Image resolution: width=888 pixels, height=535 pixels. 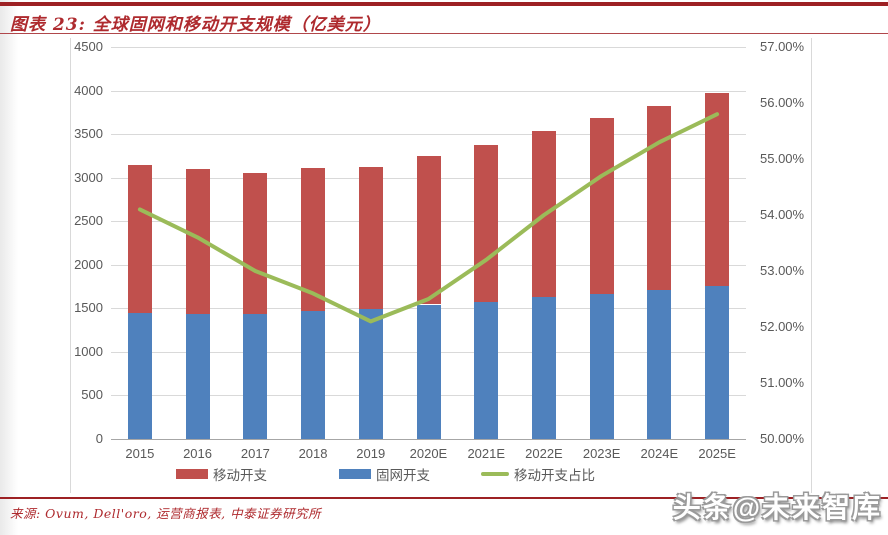 I want to click on x-axis-label: 2015, so click(x=140, y=453).